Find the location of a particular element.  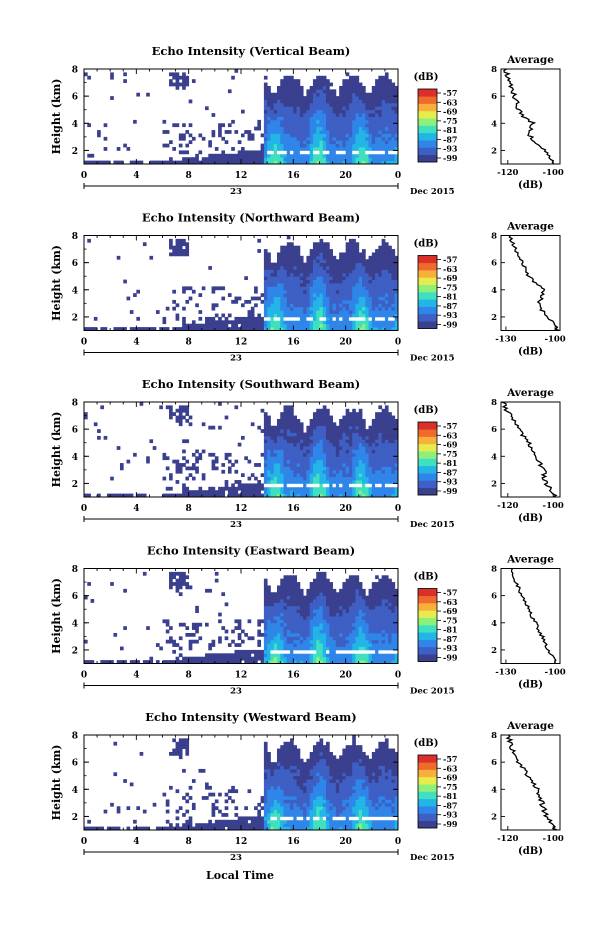

x-axis-title: Local Time is located at coordinates (240, 875).